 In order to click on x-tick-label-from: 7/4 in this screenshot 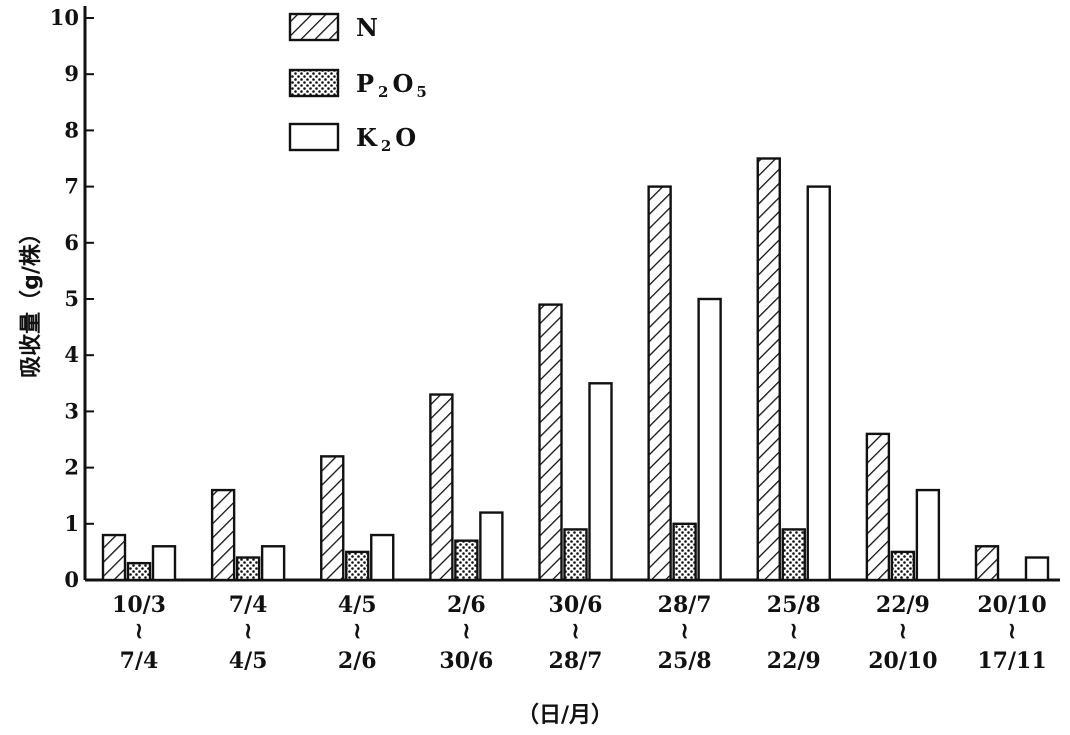, I will do `click(248, 605)`.